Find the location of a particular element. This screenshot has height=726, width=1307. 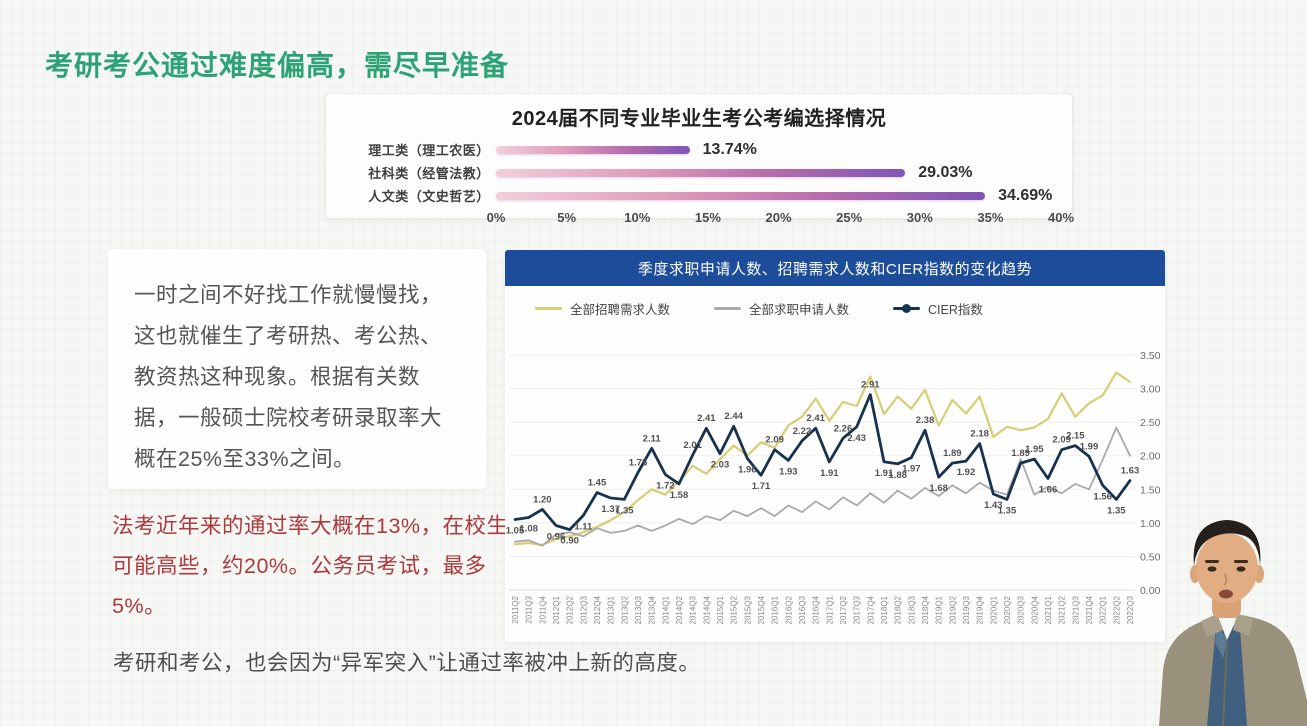

svg-text: 2017Q3 is located at coordinates (857, 609).